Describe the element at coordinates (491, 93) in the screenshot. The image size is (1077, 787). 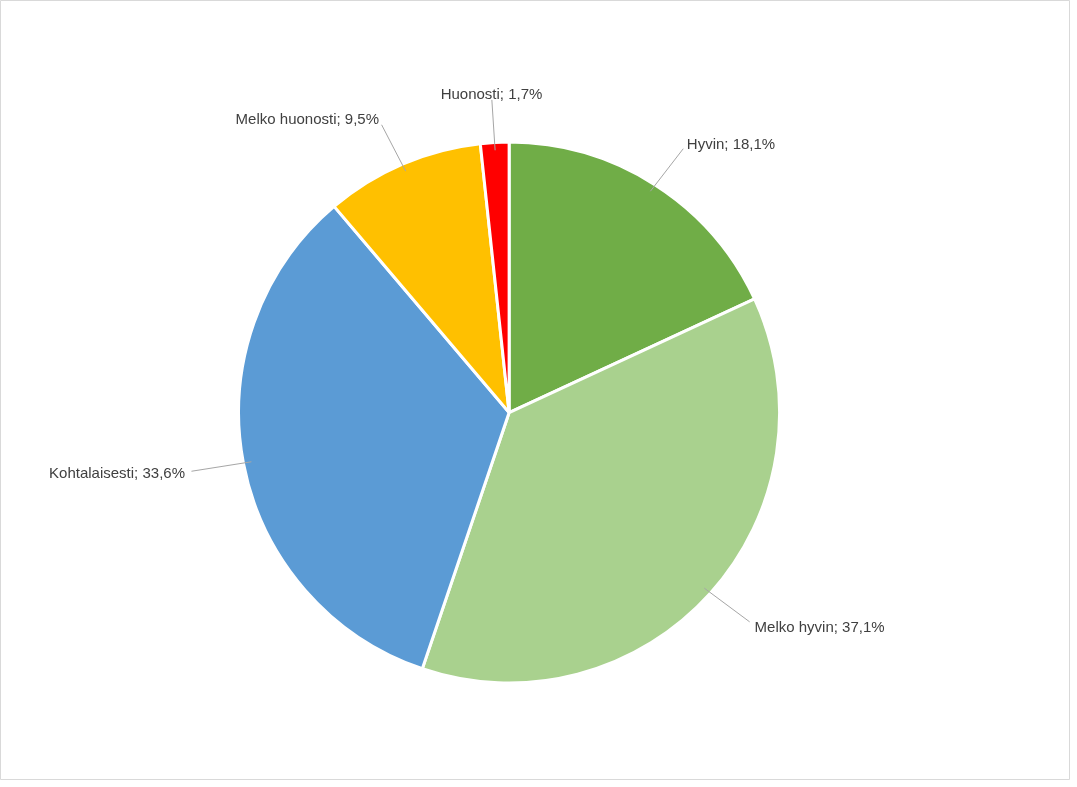
I see `slice-label: Huonosti; 1,7%` at that location.